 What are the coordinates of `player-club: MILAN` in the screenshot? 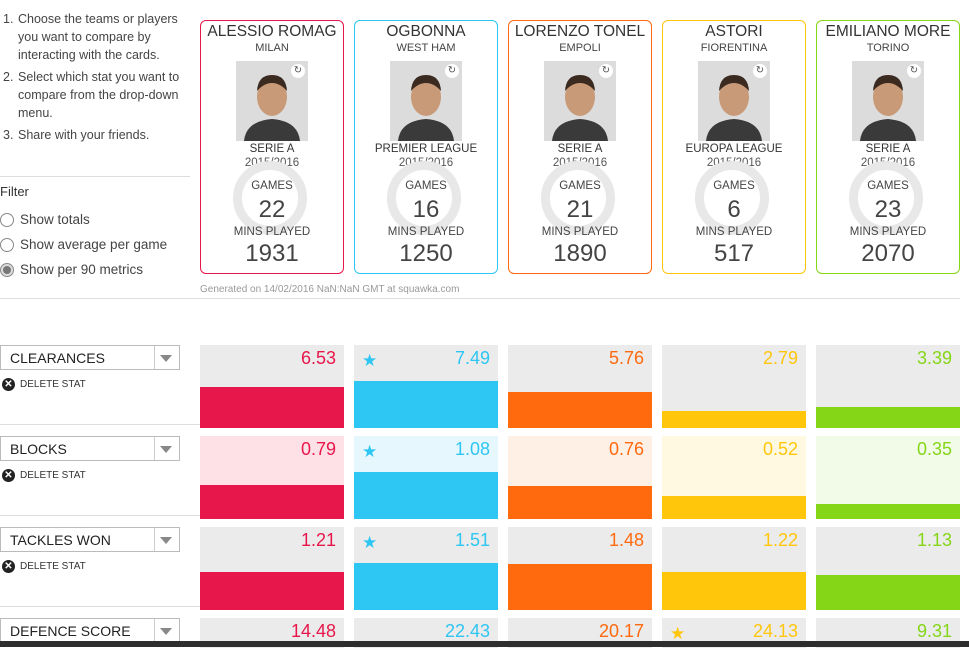 It's located at (272, 48).